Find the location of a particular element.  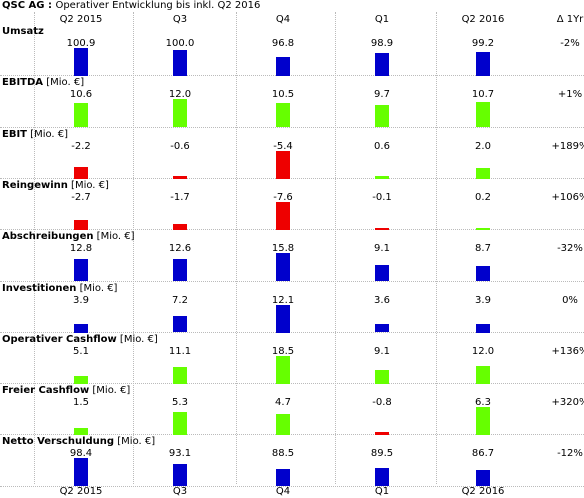

row-label: EBIT [Mio. €] is located at coordinates (35, 135).